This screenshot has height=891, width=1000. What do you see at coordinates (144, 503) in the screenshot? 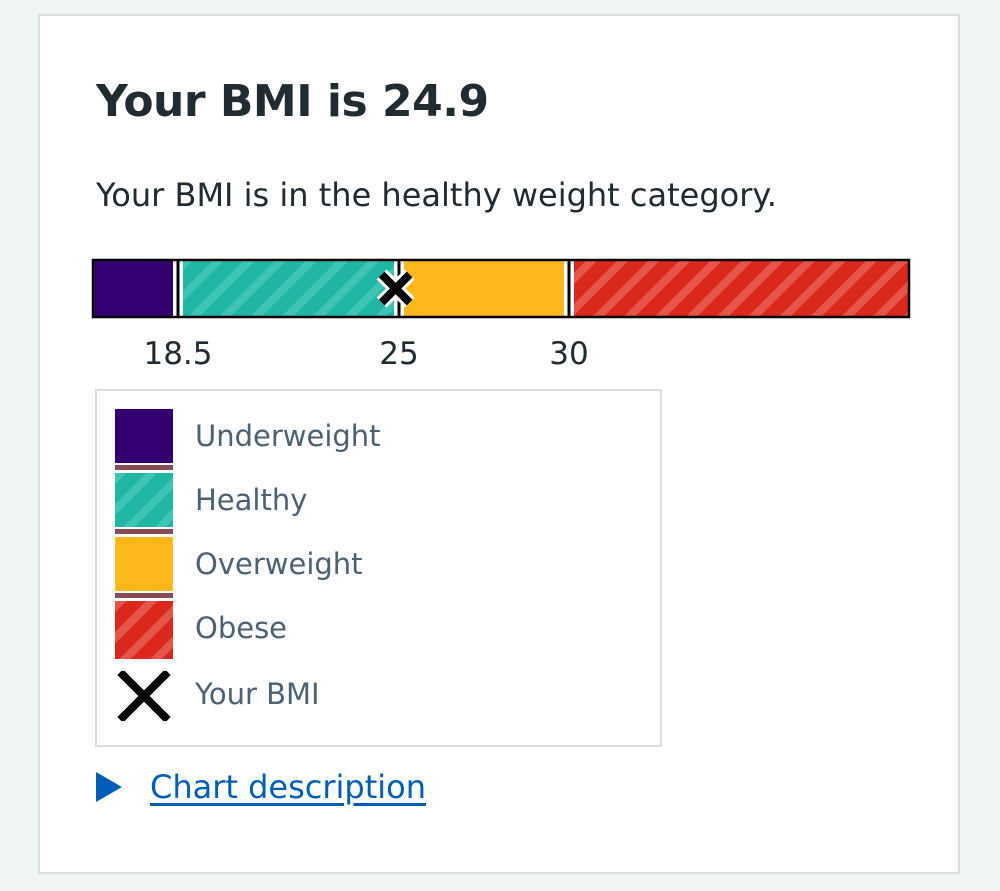
I see `legend-swatch-healthy` at bounding box center [144, 503].